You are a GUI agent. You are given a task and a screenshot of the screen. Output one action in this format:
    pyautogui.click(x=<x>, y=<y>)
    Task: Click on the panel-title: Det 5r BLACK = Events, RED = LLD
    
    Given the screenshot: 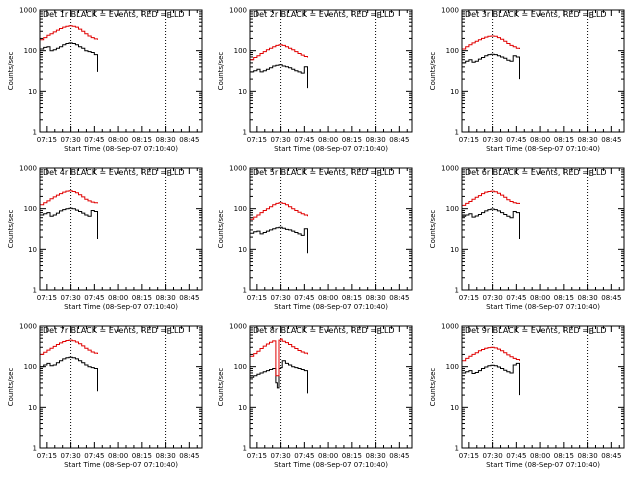 What is the action you would take?
    pyautogui.click(x=324, y=172)
    